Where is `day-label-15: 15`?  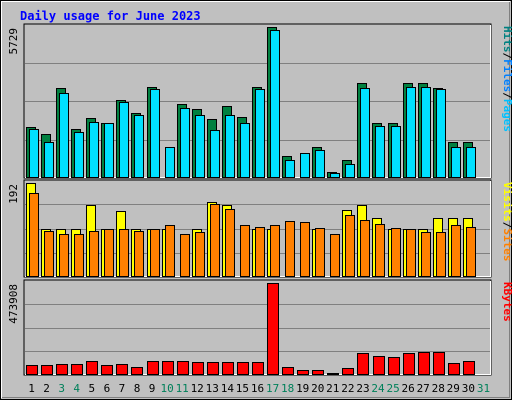 day-label-15: 15 is located at coordinates (242, 388).